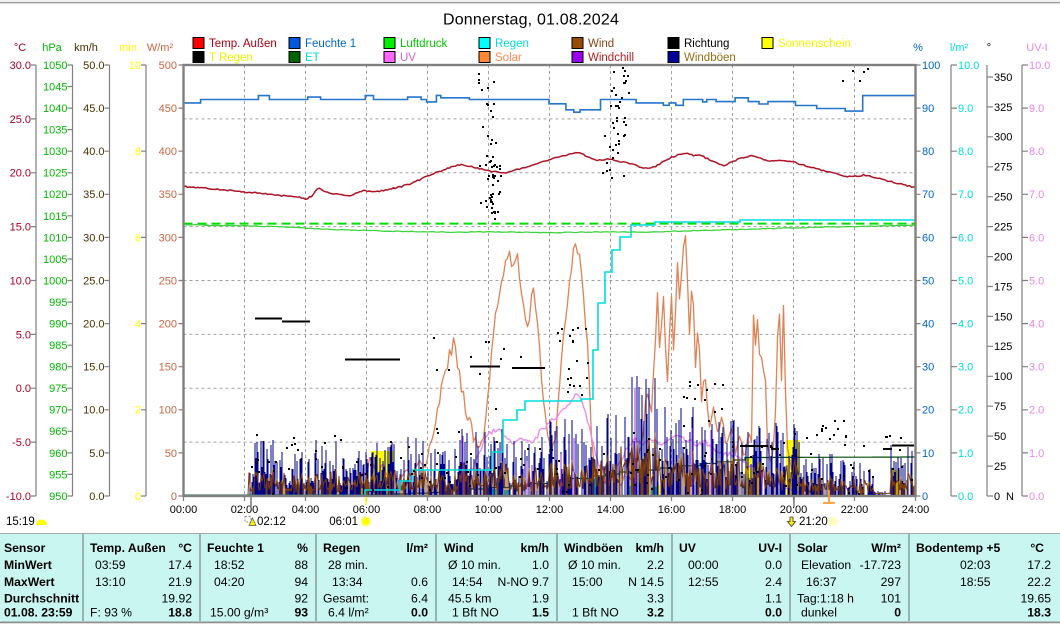  I want to click on svg-text: 25.0, so click(93, 281).